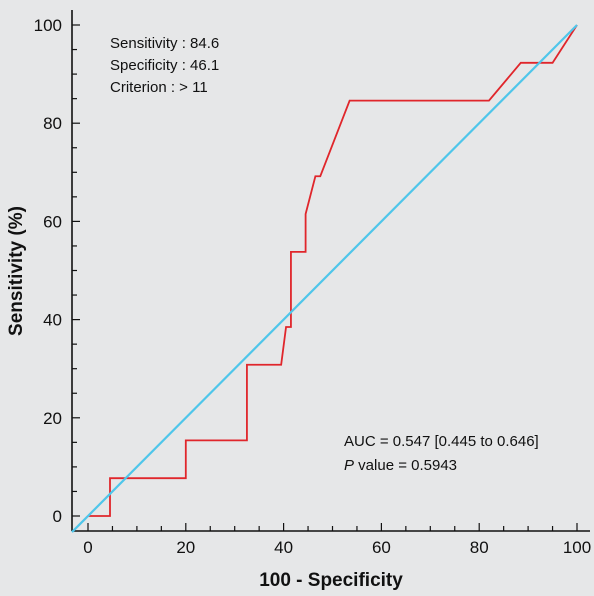  What do you see at coordinates (577, 547) in the screenshot?
I see `x-tick-label: 100` at bounding box center [577, 547].